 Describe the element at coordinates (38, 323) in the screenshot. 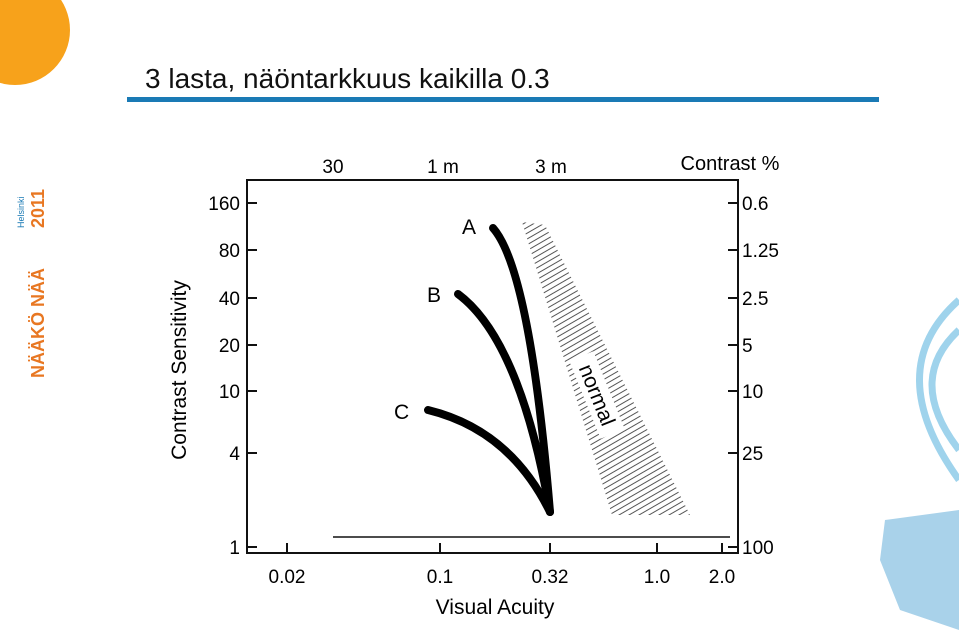

I see `logo-name: NÄÄKÖ NÄÄ` at that location.